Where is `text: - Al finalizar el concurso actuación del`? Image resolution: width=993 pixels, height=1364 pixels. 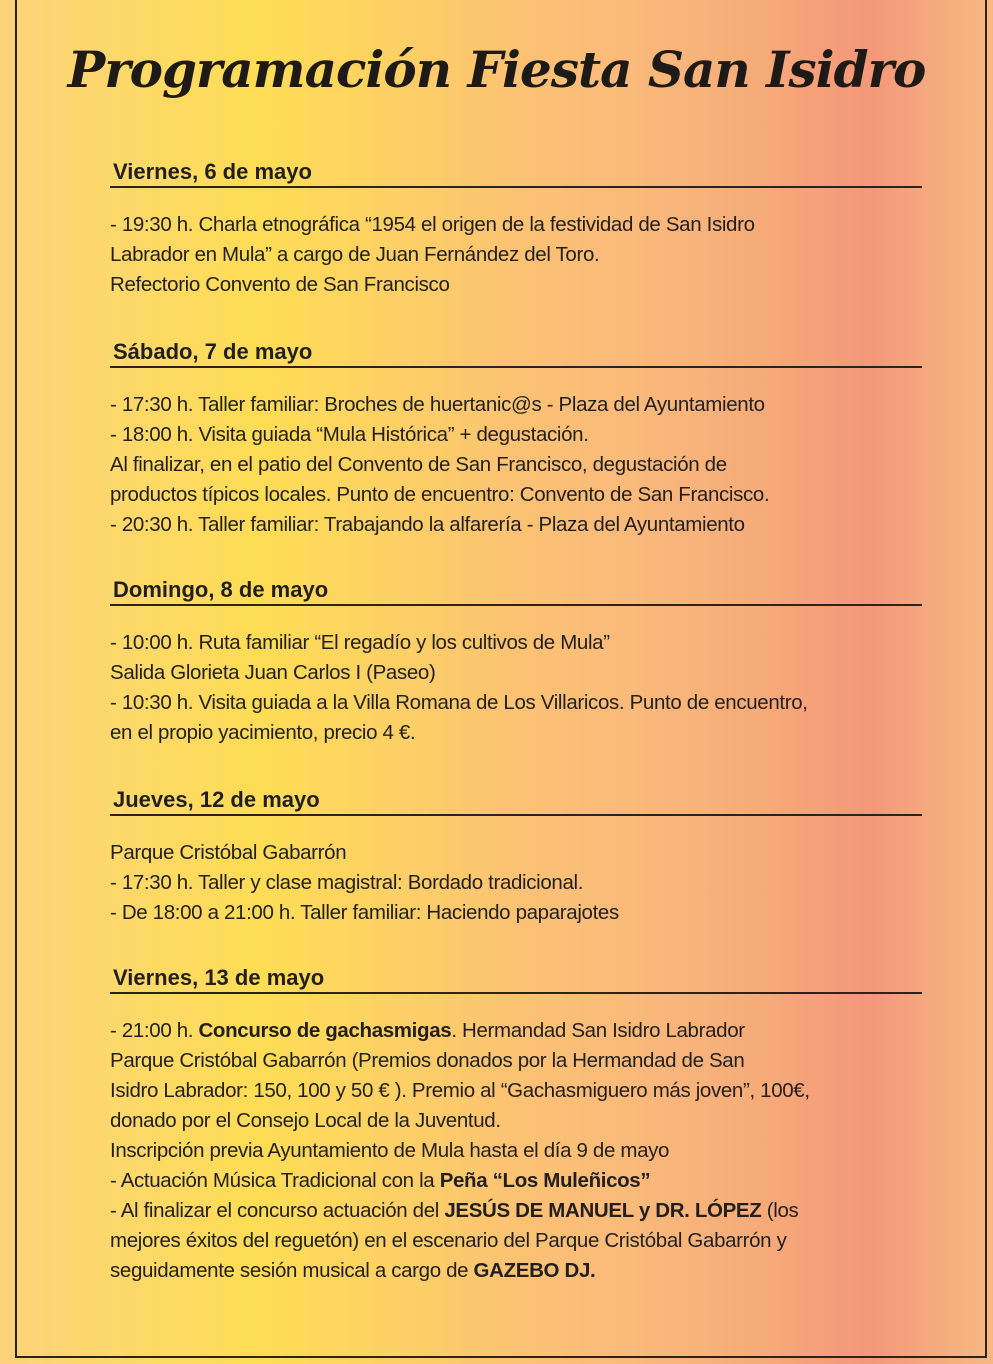
text: - Al finalizar el concurso actuación del is located at coordinates (277, 1210).